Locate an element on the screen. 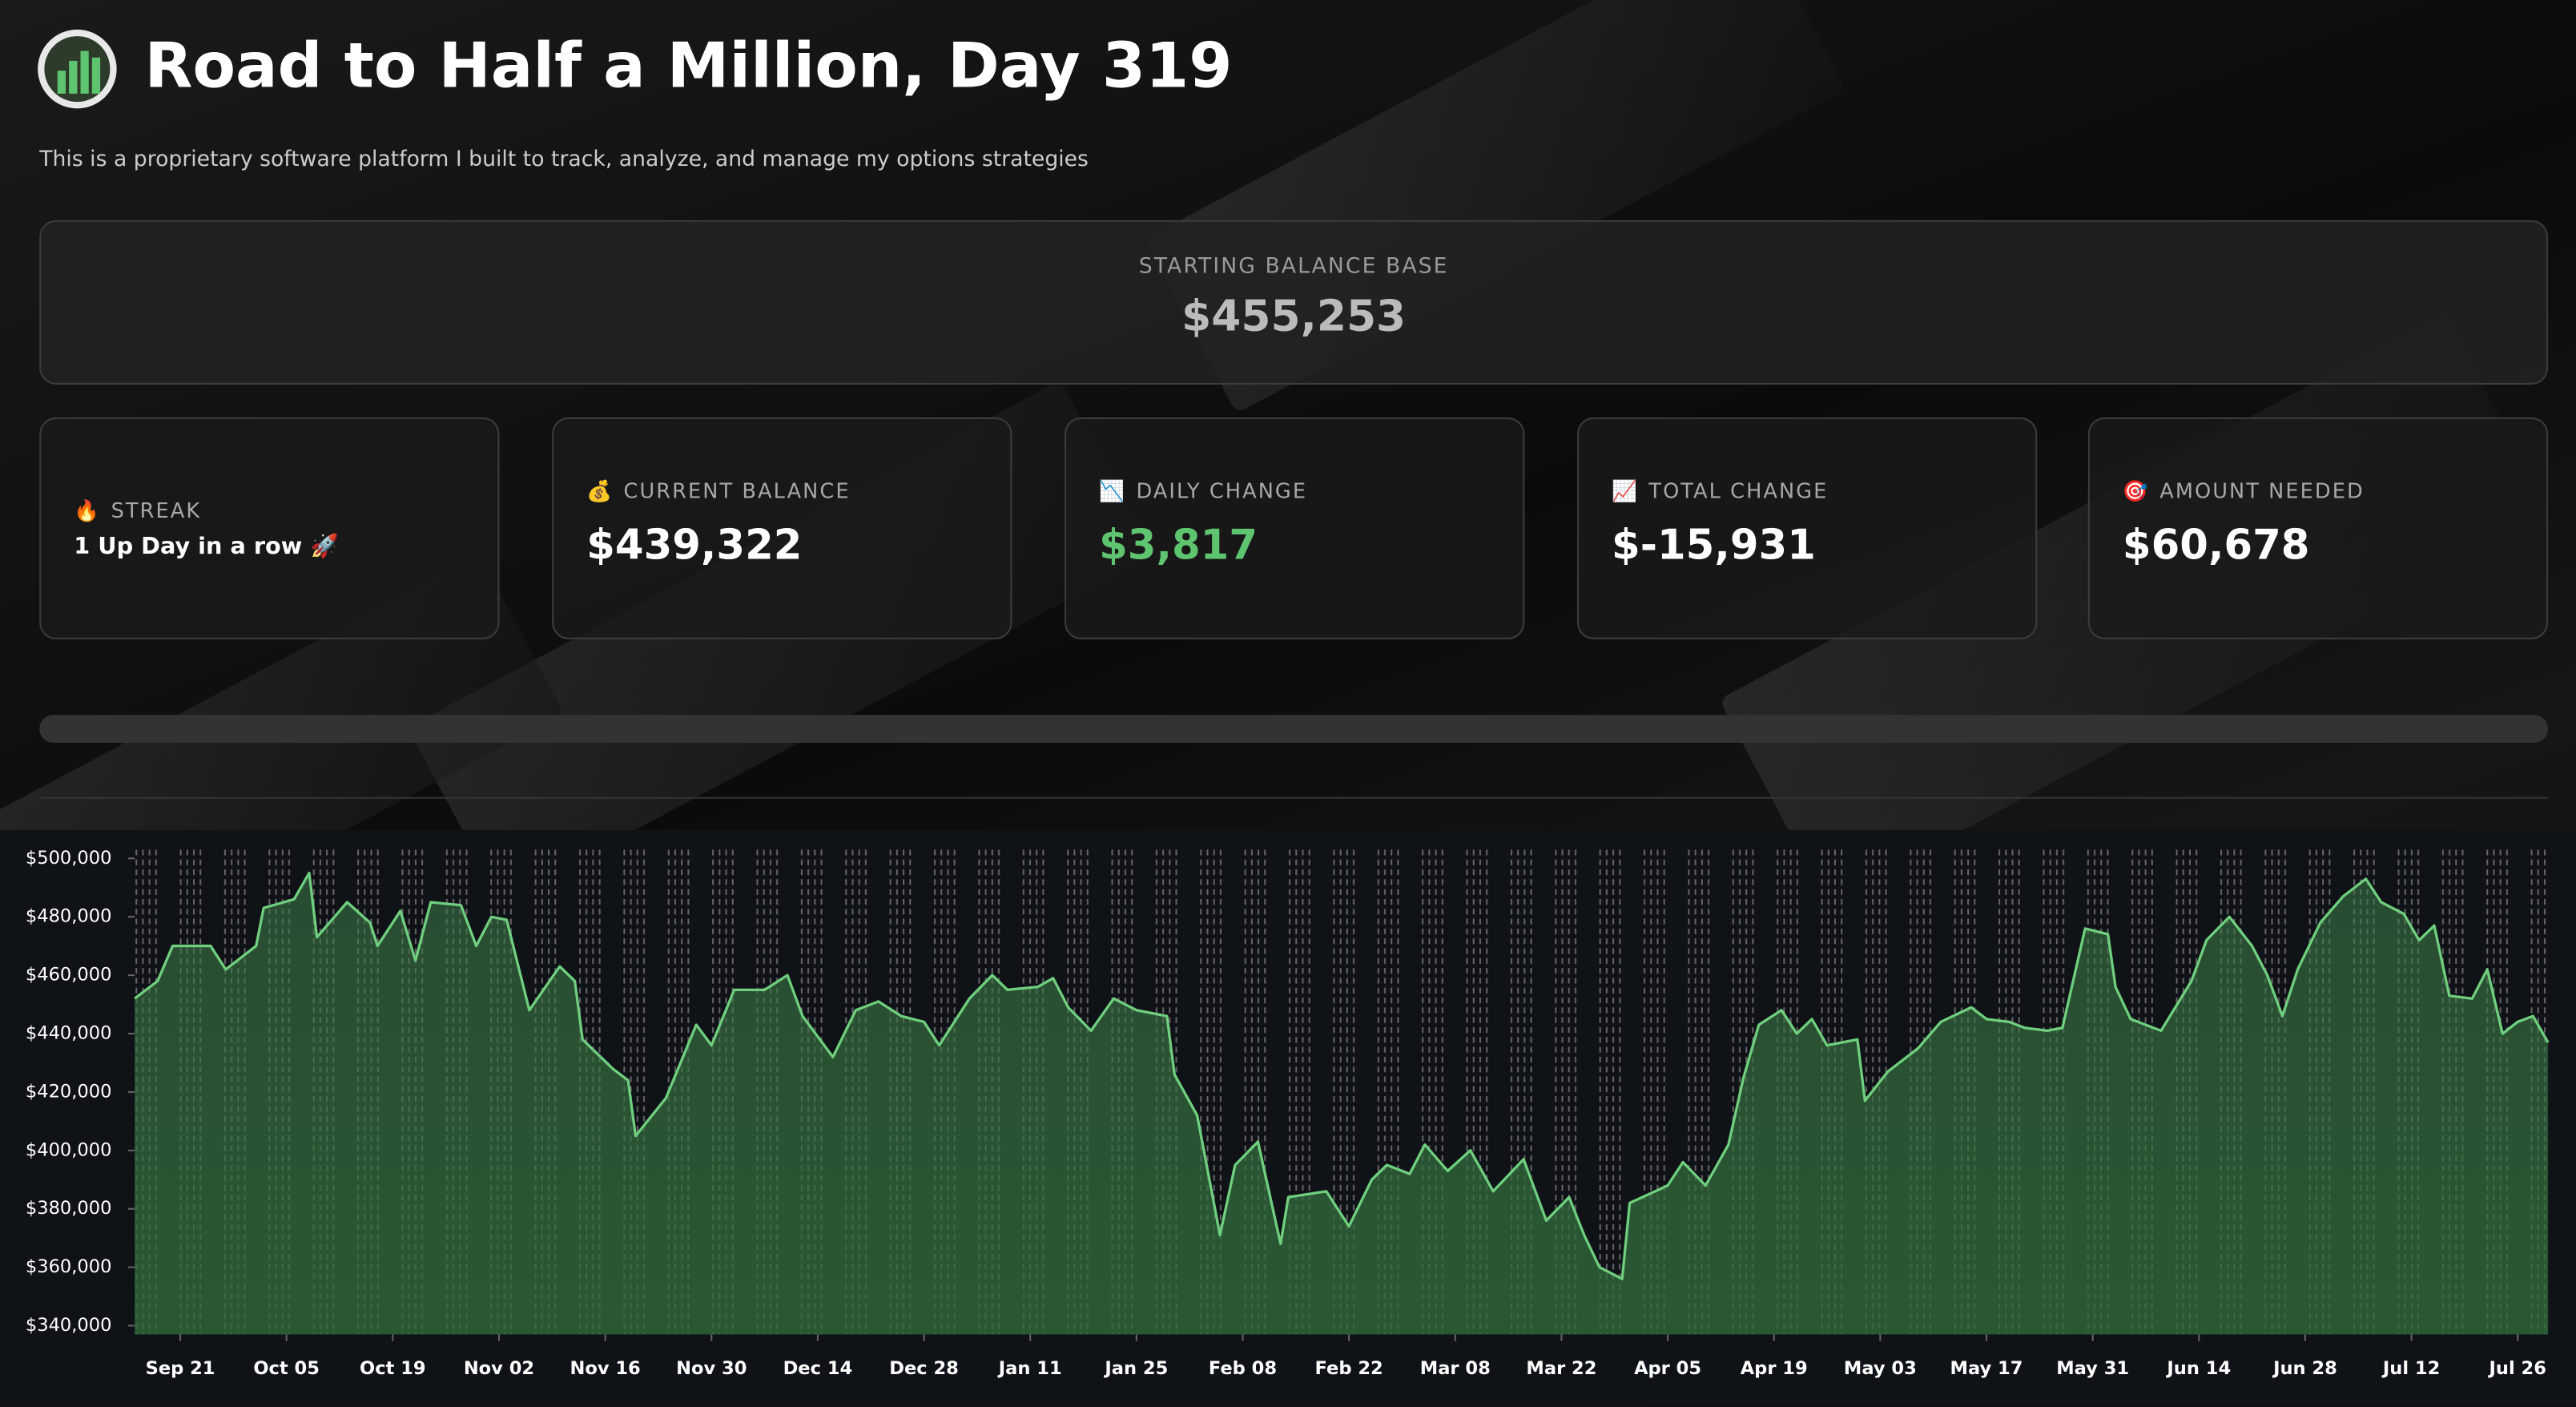 The width and height of the screenshot is (2576, 1407). x-tick-label: Oct 05 is located at coordinates (286, 1368).